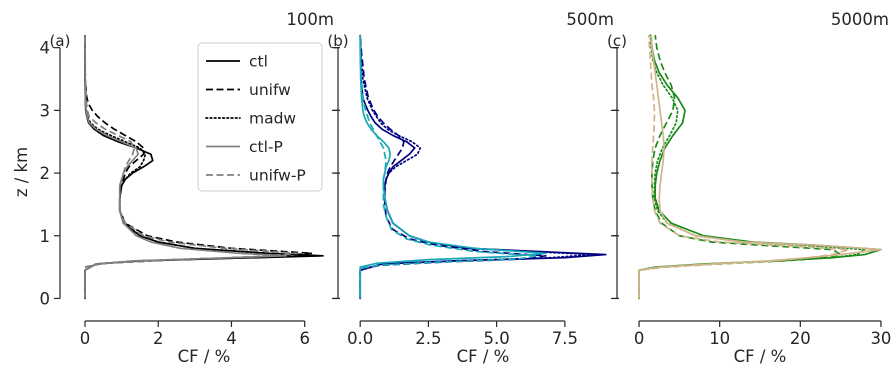 The width and height of the screenshot is (891, 370). Describe the element at coordinates (565, 338) in the screenshot. I see `x-tick-label: 7.5` at that location.